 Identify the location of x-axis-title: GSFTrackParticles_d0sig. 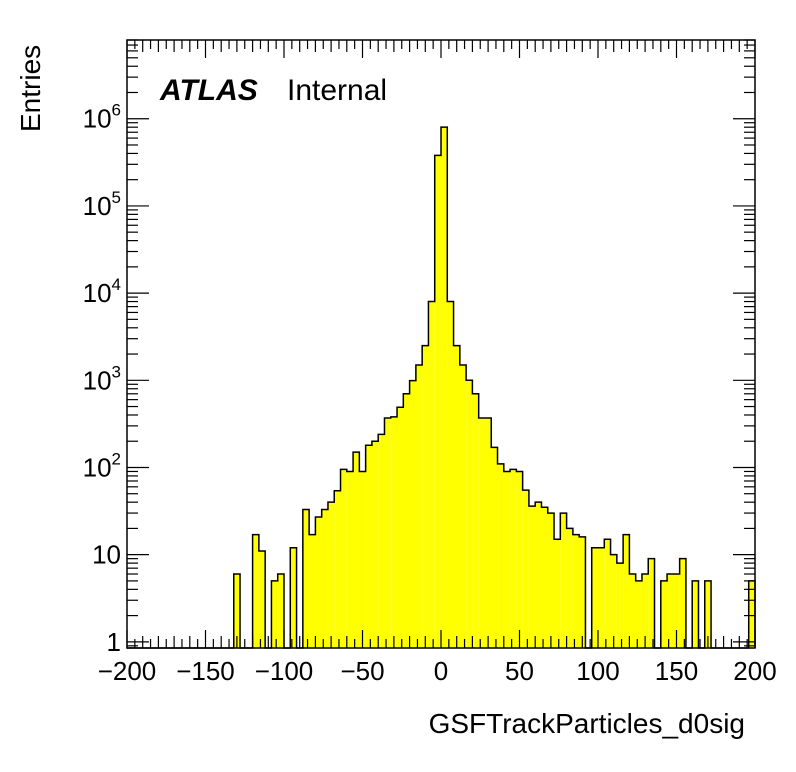
(587, 723).